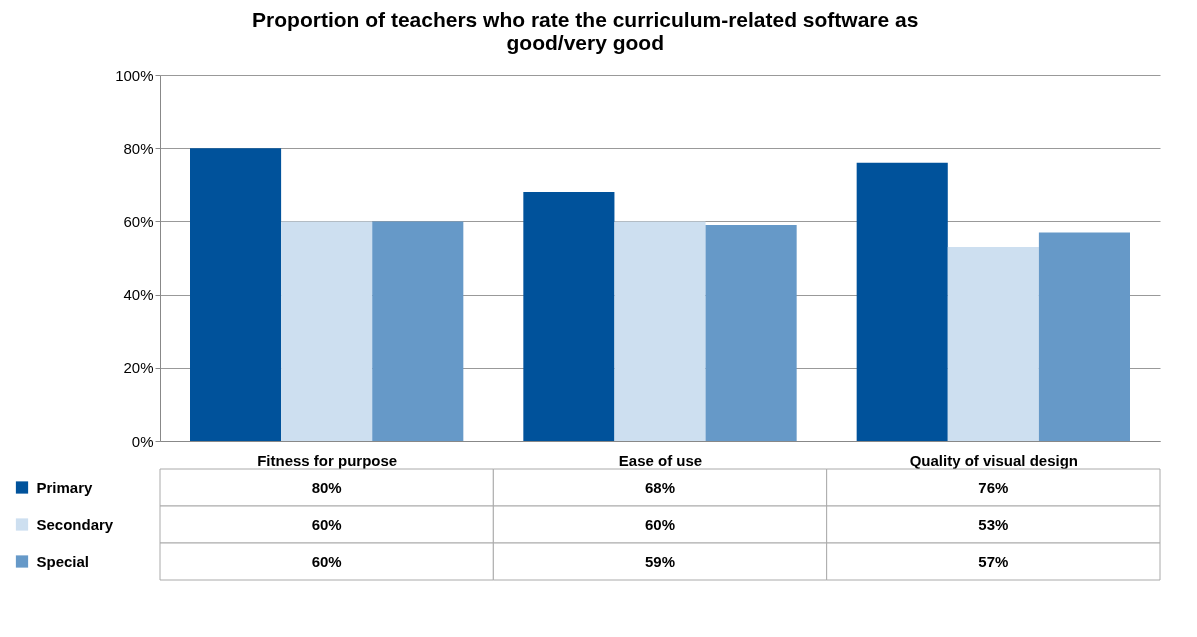 This screenshot has height=637, width=1197. Describe the element at coordinates (994, 460) in the screenshot. I see `x-tick-label: Quality of visual design` at that location.